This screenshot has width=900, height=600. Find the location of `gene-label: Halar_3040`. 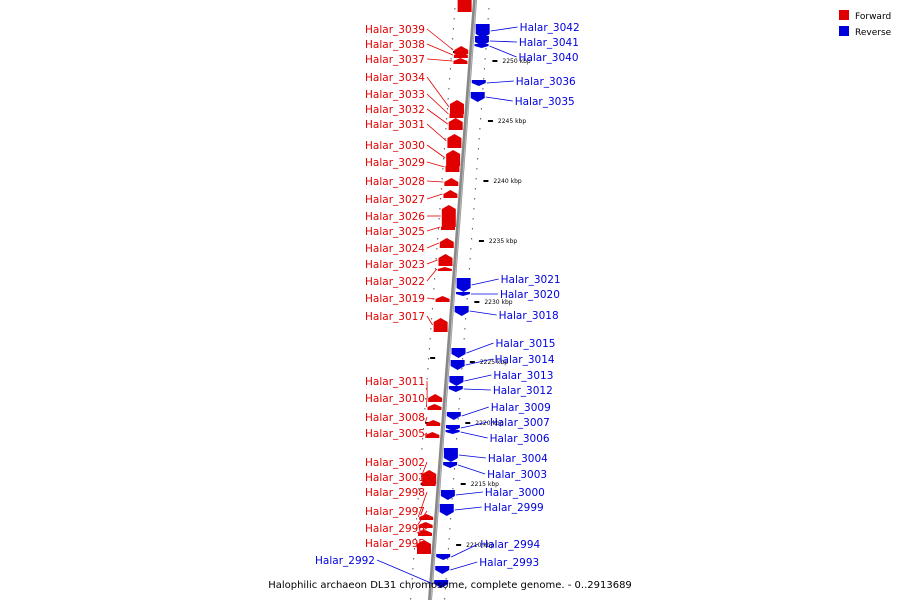

gene-label: Halar_3040 is located at coordinates (549, 58).